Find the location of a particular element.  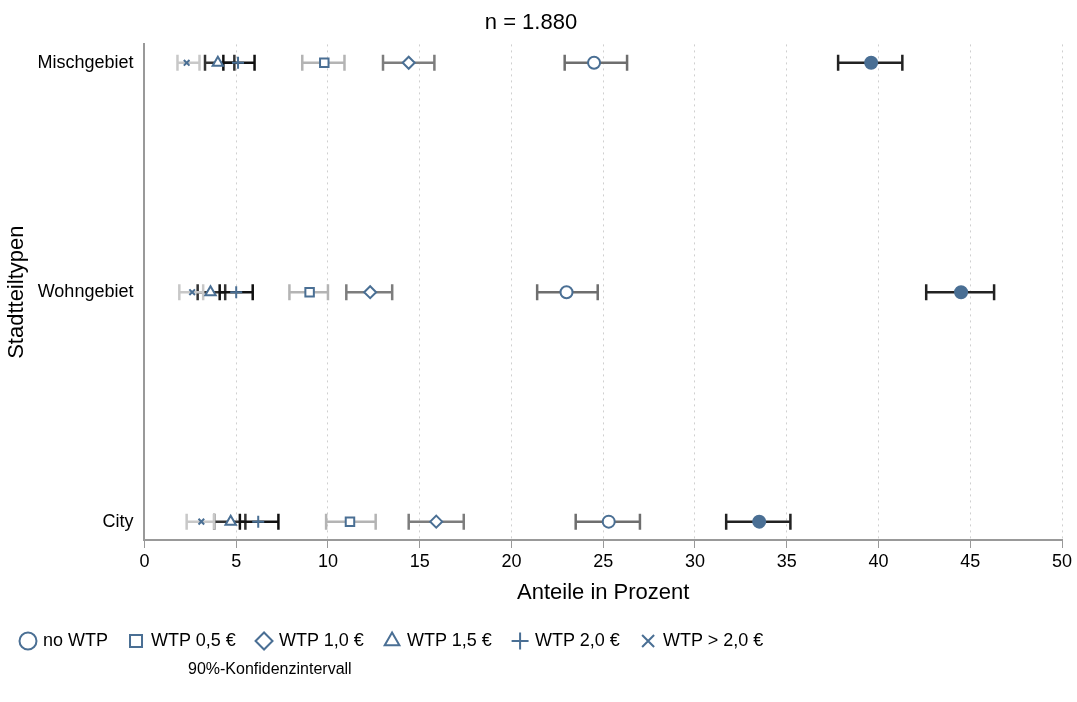

x-tick-label: 50 is located at coordinates (1062, 560).